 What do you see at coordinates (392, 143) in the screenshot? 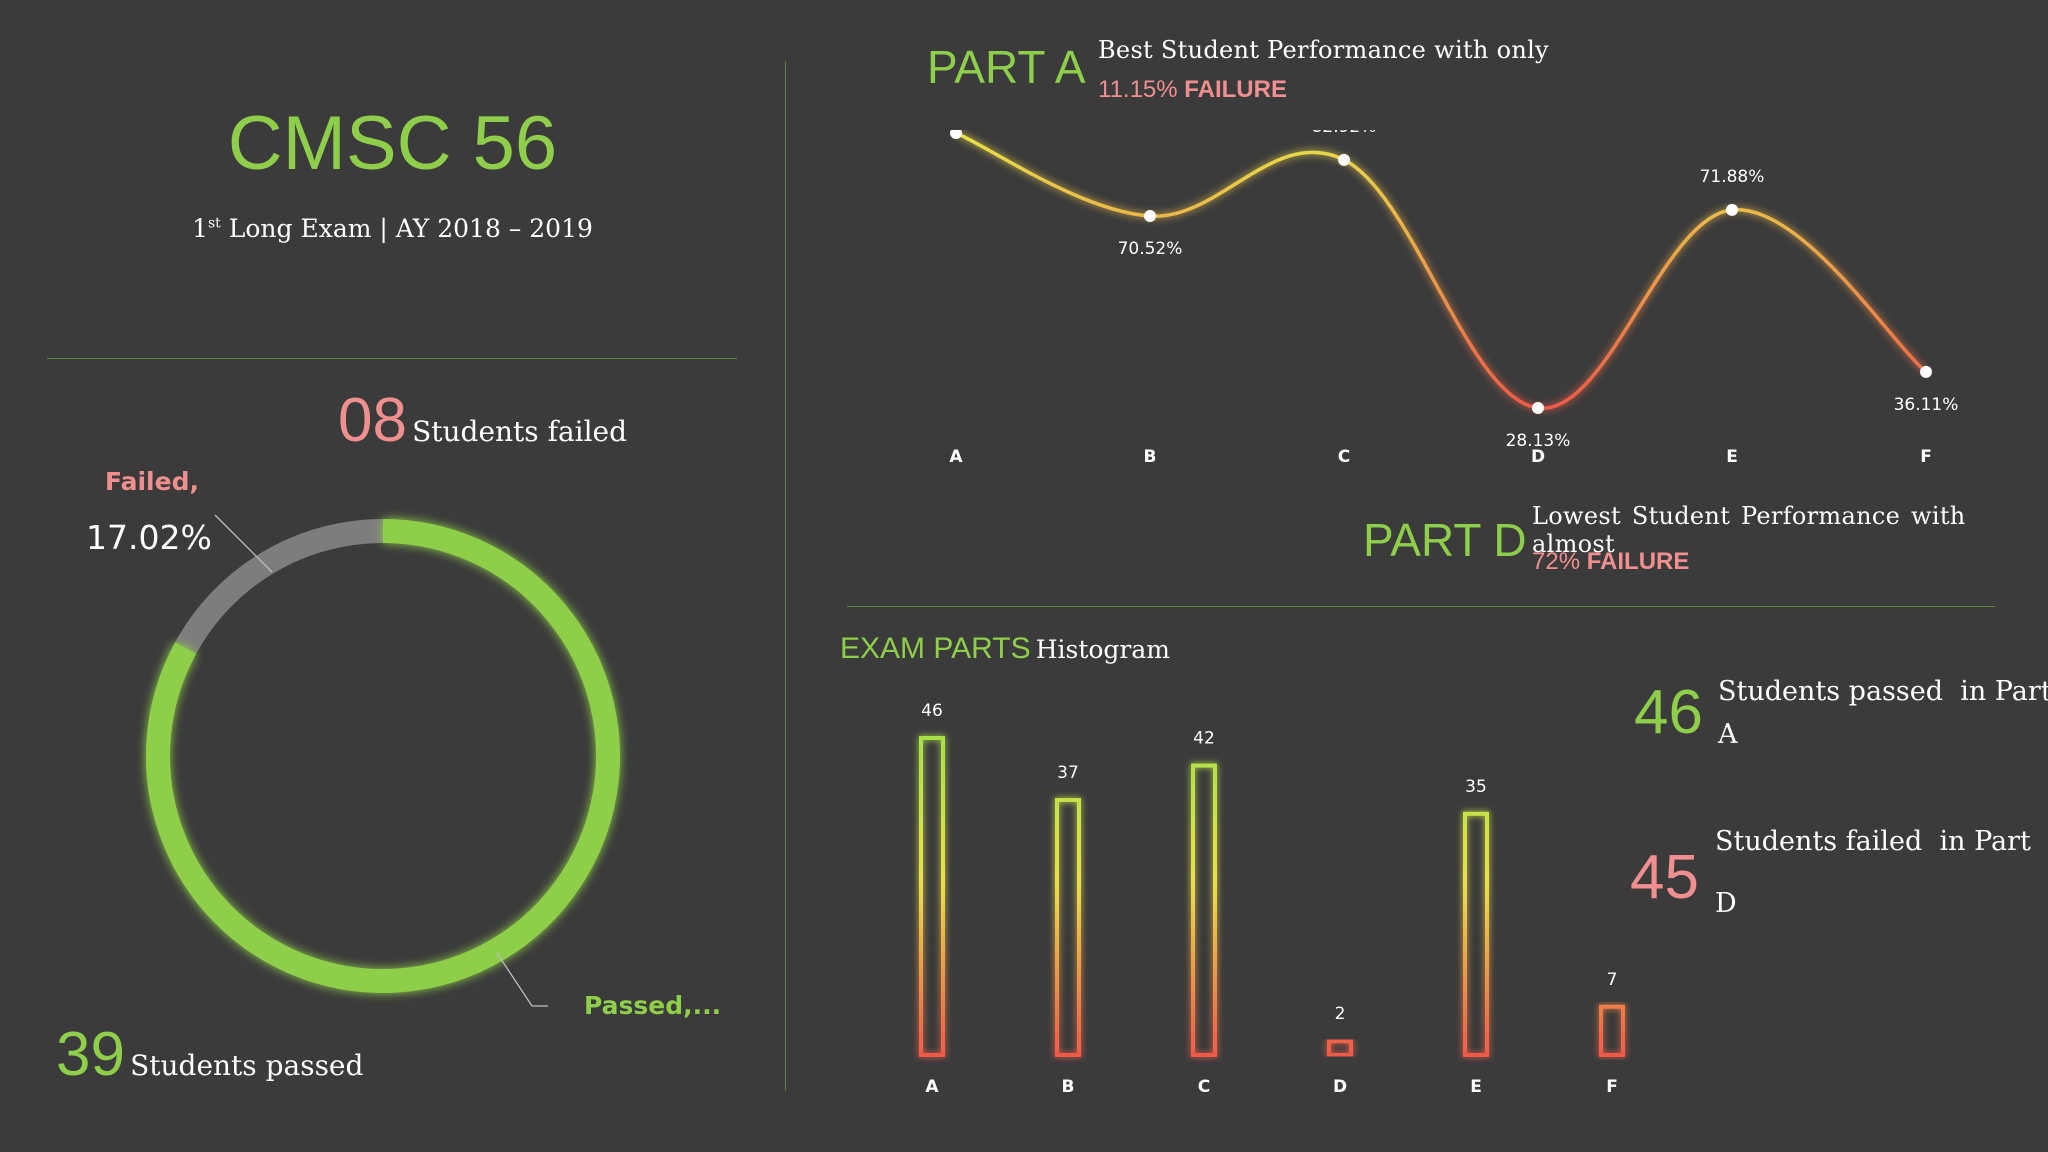
I see `course-title: CMSC 56` at bounding box center [392, 143].